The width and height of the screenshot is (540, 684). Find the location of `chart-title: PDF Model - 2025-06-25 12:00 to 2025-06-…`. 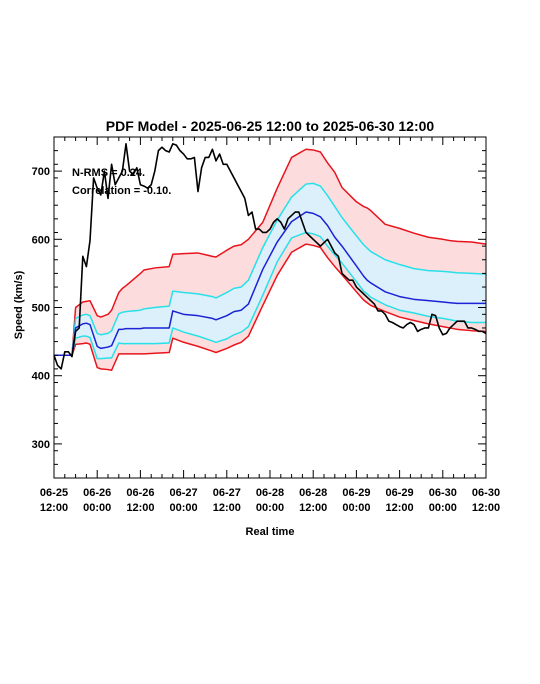

chart-title: PDF Model - 2025-06-25 12:00 to 2025-06-… is located at coordinates (270, 126).